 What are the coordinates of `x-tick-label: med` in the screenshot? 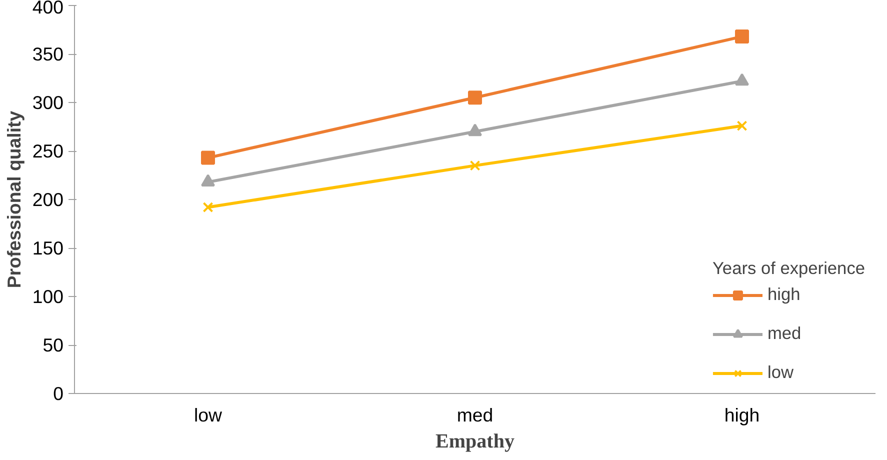 It's located at (475, 415).